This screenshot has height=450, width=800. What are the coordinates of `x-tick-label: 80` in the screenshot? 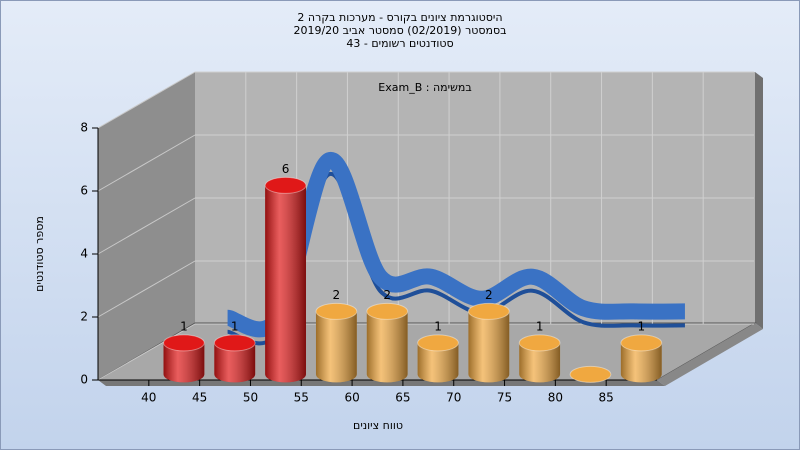 It's located at (555, 398).